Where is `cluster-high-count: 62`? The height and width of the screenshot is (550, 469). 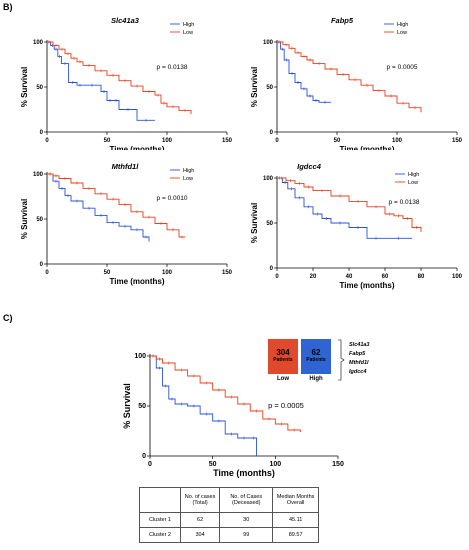 cluster-high-count: 62 is located at coordinates (316, 352).